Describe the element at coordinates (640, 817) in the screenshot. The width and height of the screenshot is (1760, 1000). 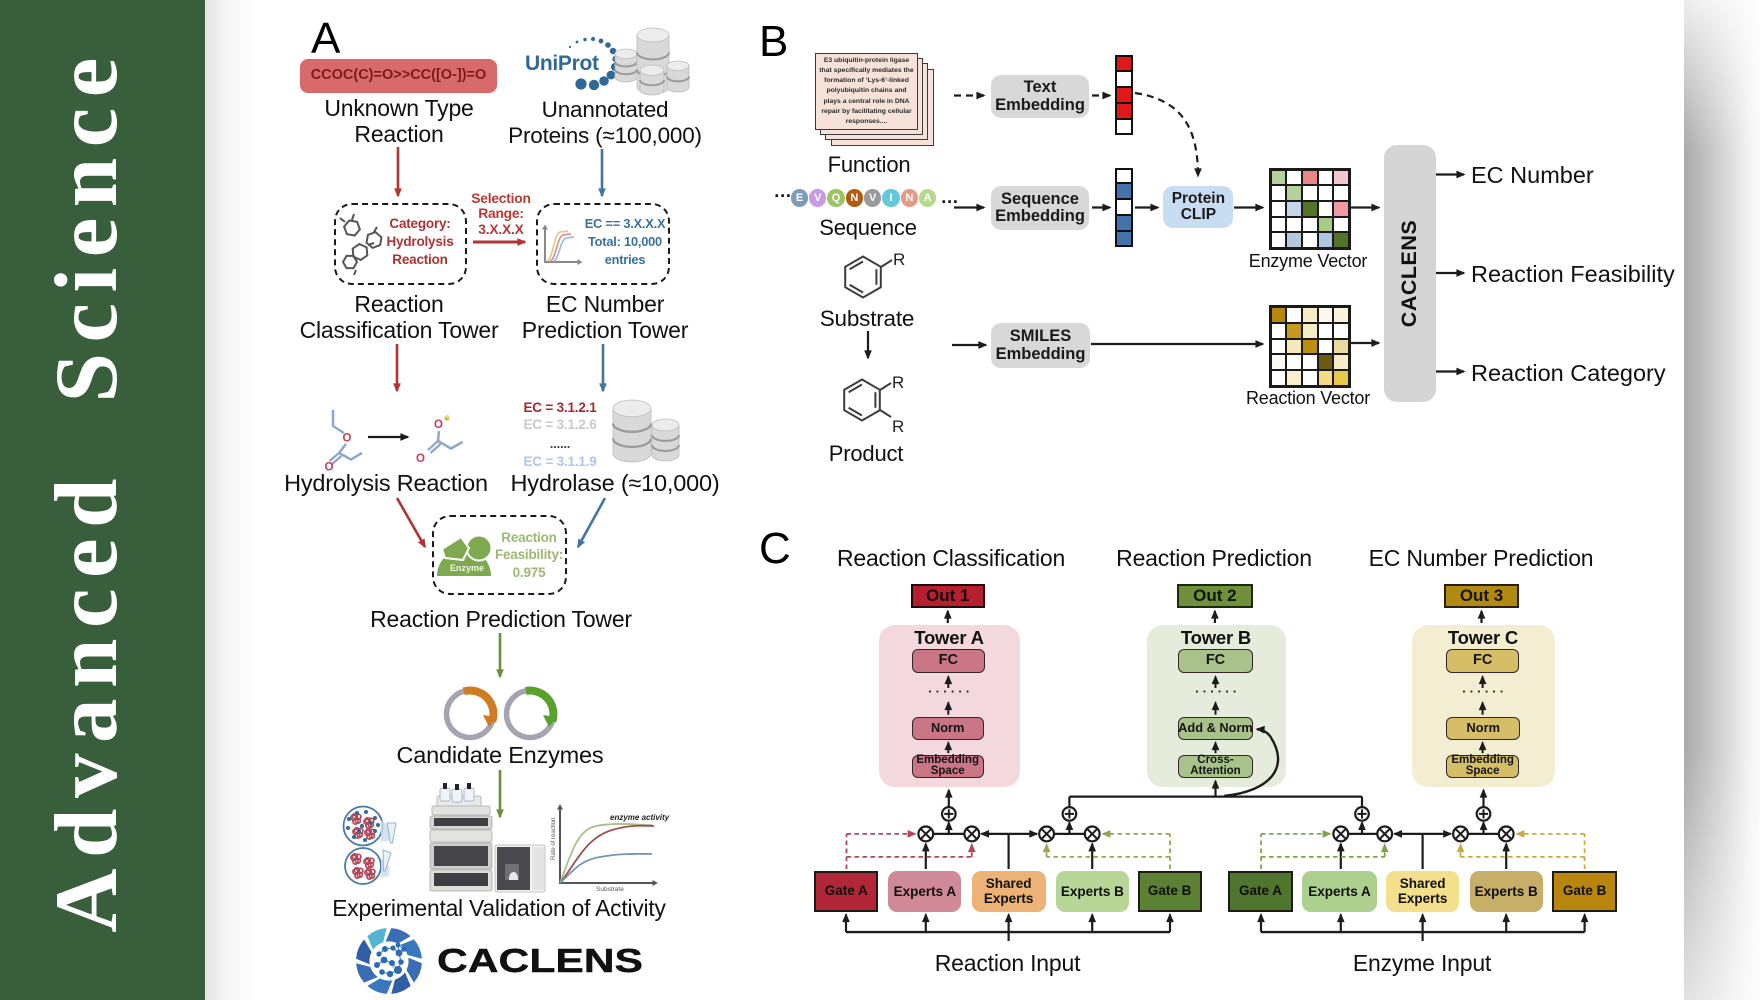
I see `svg-text: enzyme activity` at that location.